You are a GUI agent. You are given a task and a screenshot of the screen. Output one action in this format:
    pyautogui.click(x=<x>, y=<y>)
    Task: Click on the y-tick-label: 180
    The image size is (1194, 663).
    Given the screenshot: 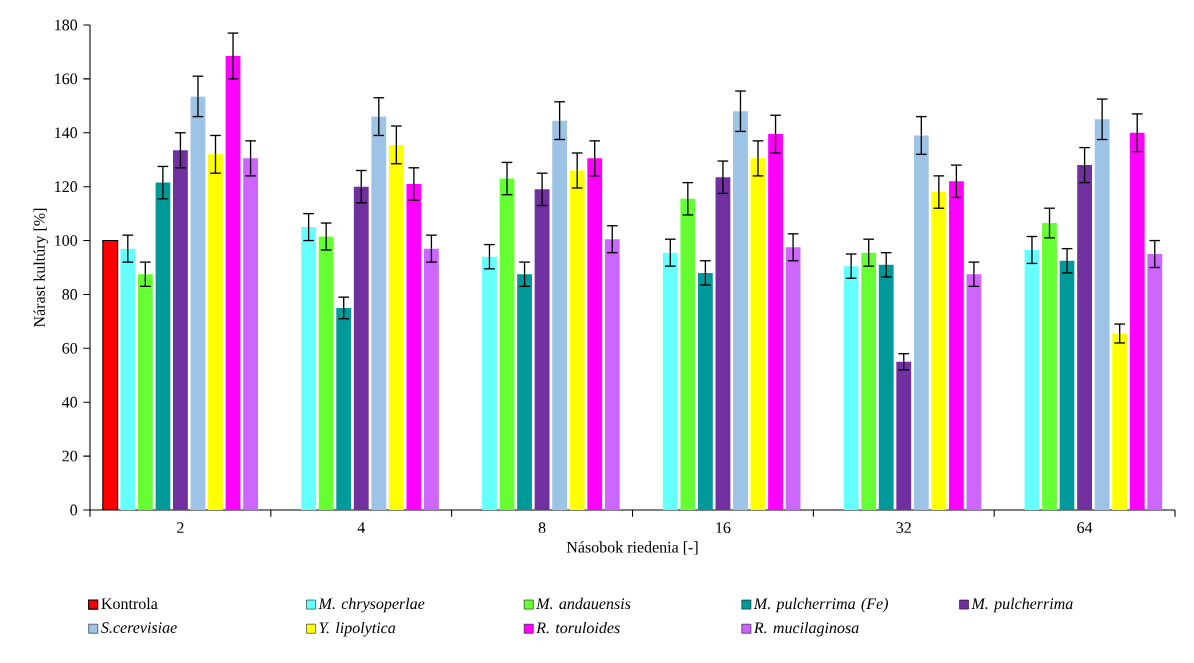 What is the action you would take?
    pyautogui.click(x=66, y=25)
    